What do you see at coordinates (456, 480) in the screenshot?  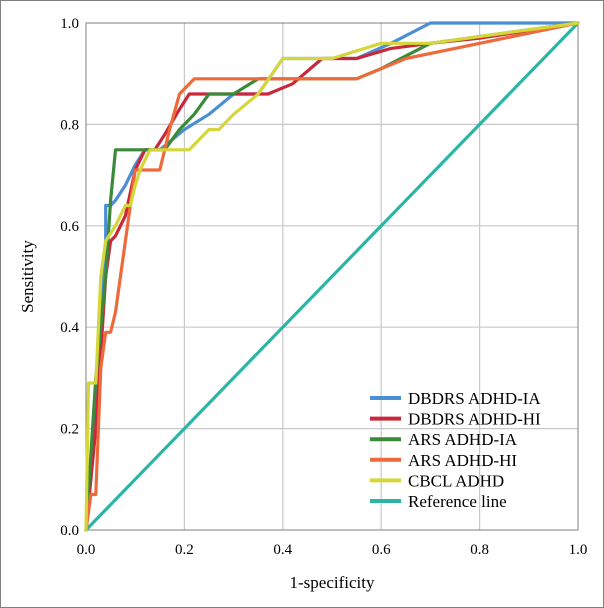 I see `legend-label: CBCL ADHD` at bounding box center [456, 480].